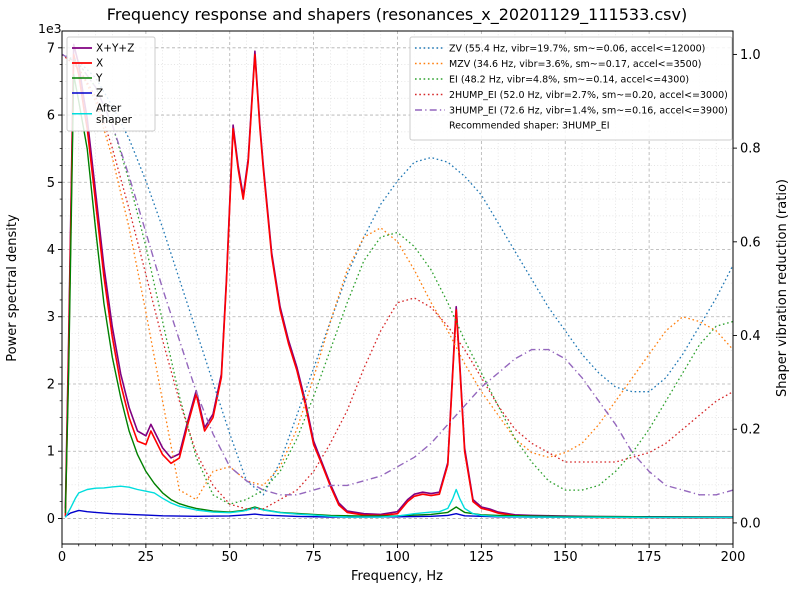 The height and width of the screenshot is (605, 800). I want to click on x-axis-label: Frequency, Hz, so click(397, 576).